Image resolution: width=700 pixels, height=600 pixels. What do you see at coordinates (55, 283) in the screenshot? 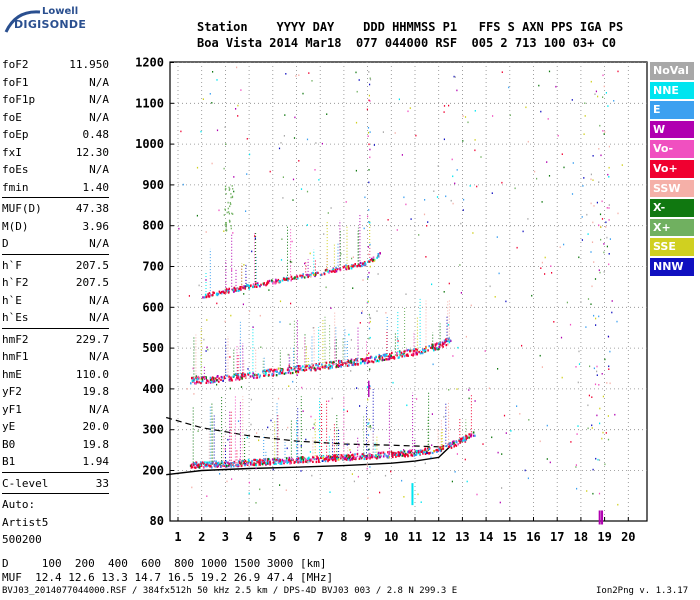
I see `param-row: h`F2 207.5` at bounding box center [55, 283].